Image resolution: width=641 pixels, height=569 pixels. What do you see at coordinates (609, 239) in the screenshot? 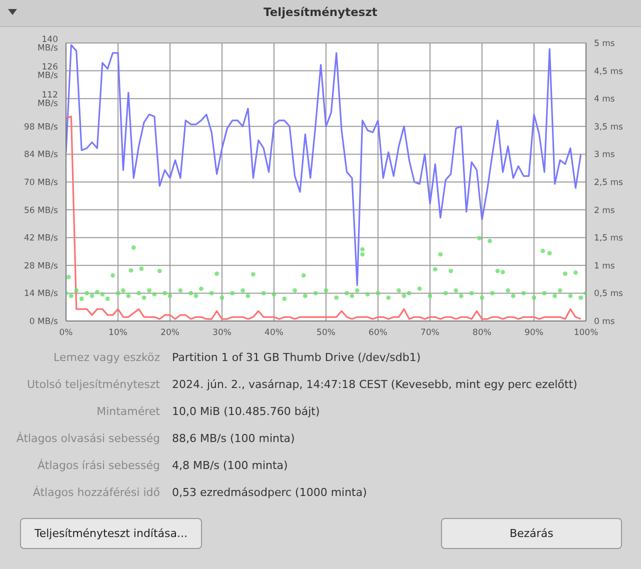
I see `y2-tick-label: 1,5 ms` at bounding box center [609, 239].